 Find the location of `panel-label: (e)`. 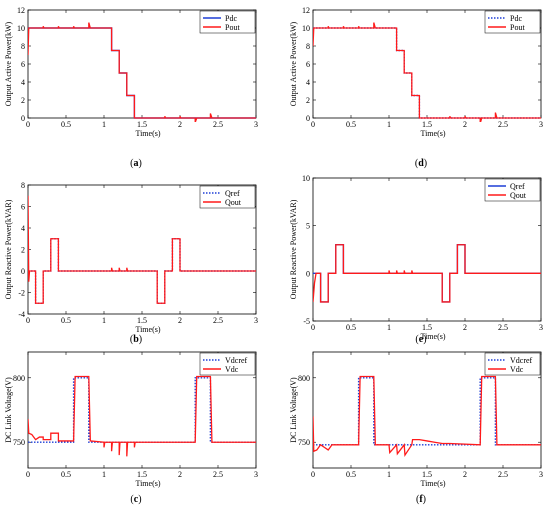

panel-label: (e) is located at coordinates (420, 339).